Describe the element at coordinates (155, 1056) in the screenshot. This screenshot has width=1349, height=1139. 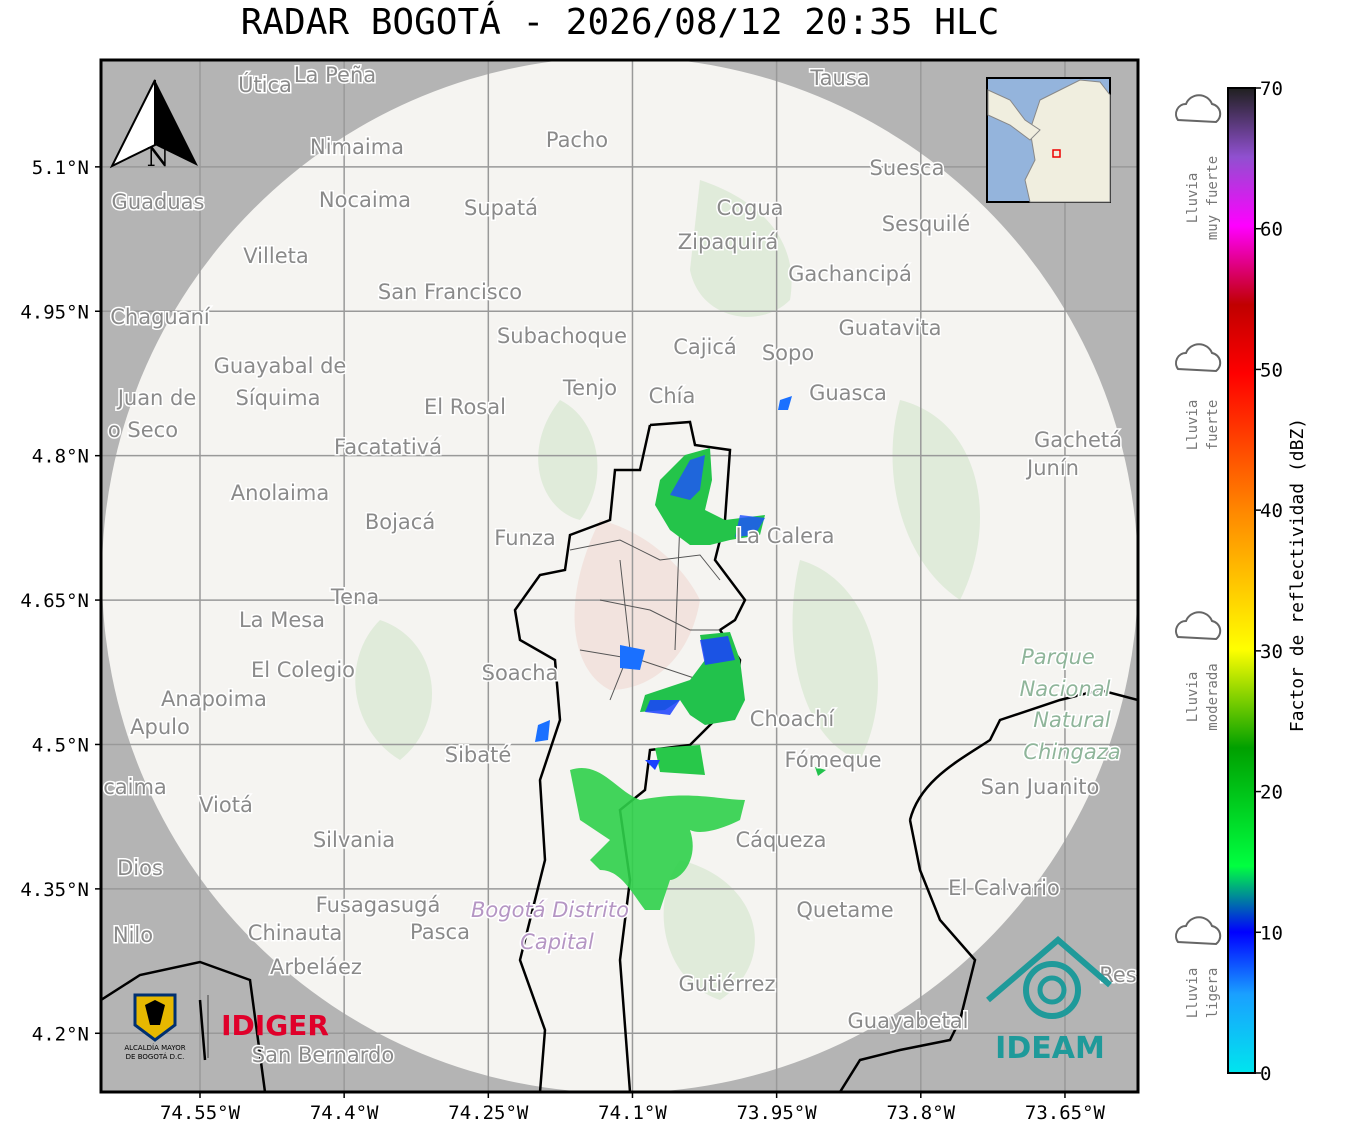
I see `logo-text: DE BOGOTÁ D.C.` at that location.